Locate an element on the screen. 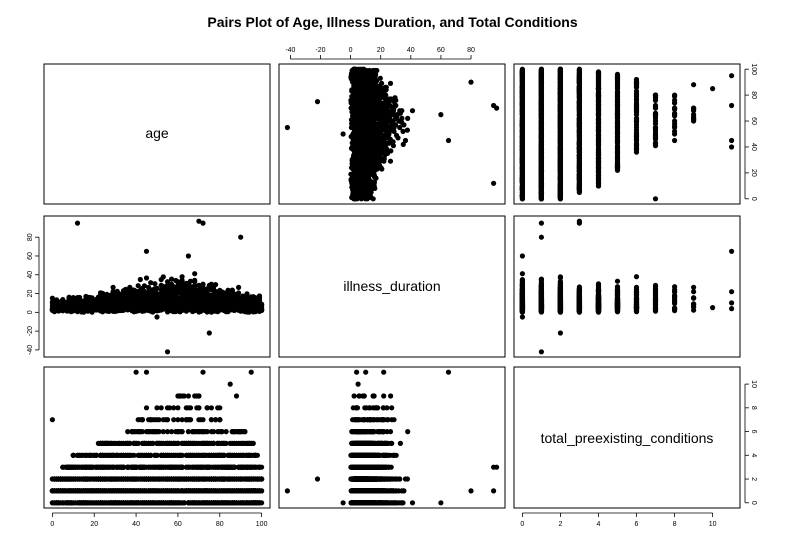 This screenshot has width=785, height=554. diag-label-age: age is located at coordinates (157, 133).